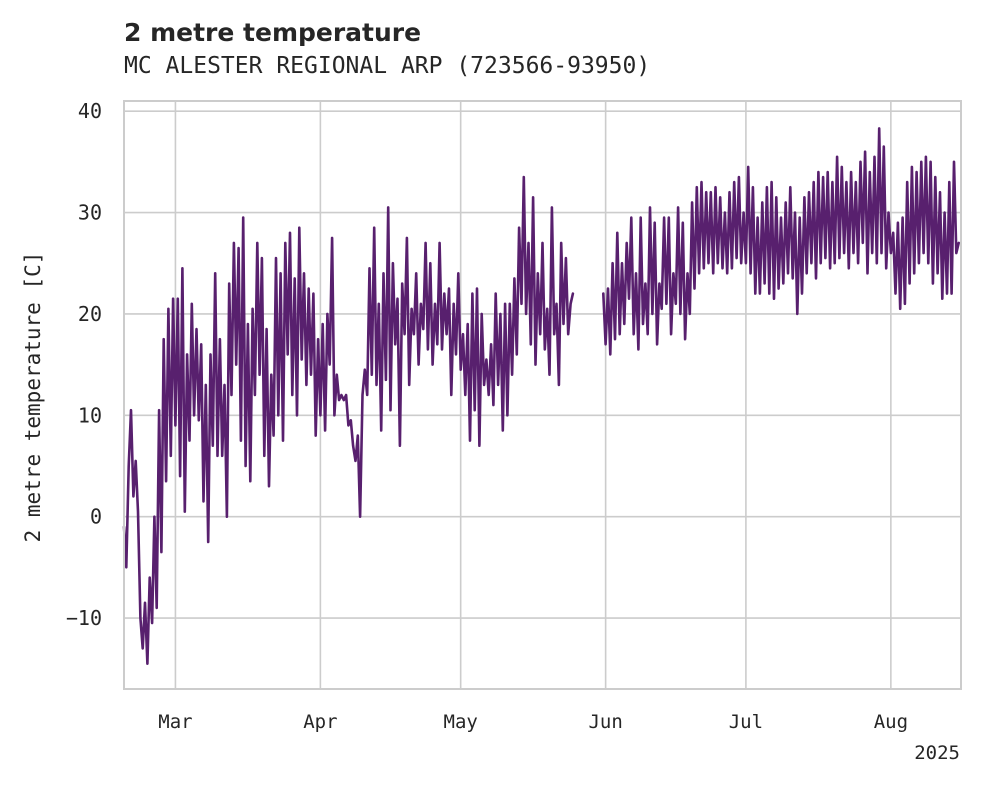 This screenshot has width=981, height=785. I want to click on y-tick-label: 0, so click(96, 517).